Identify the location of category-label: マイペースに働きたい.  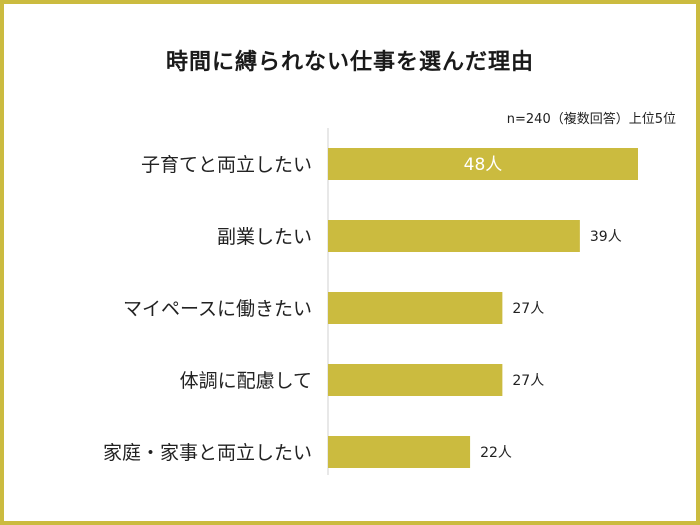
(217, 309).